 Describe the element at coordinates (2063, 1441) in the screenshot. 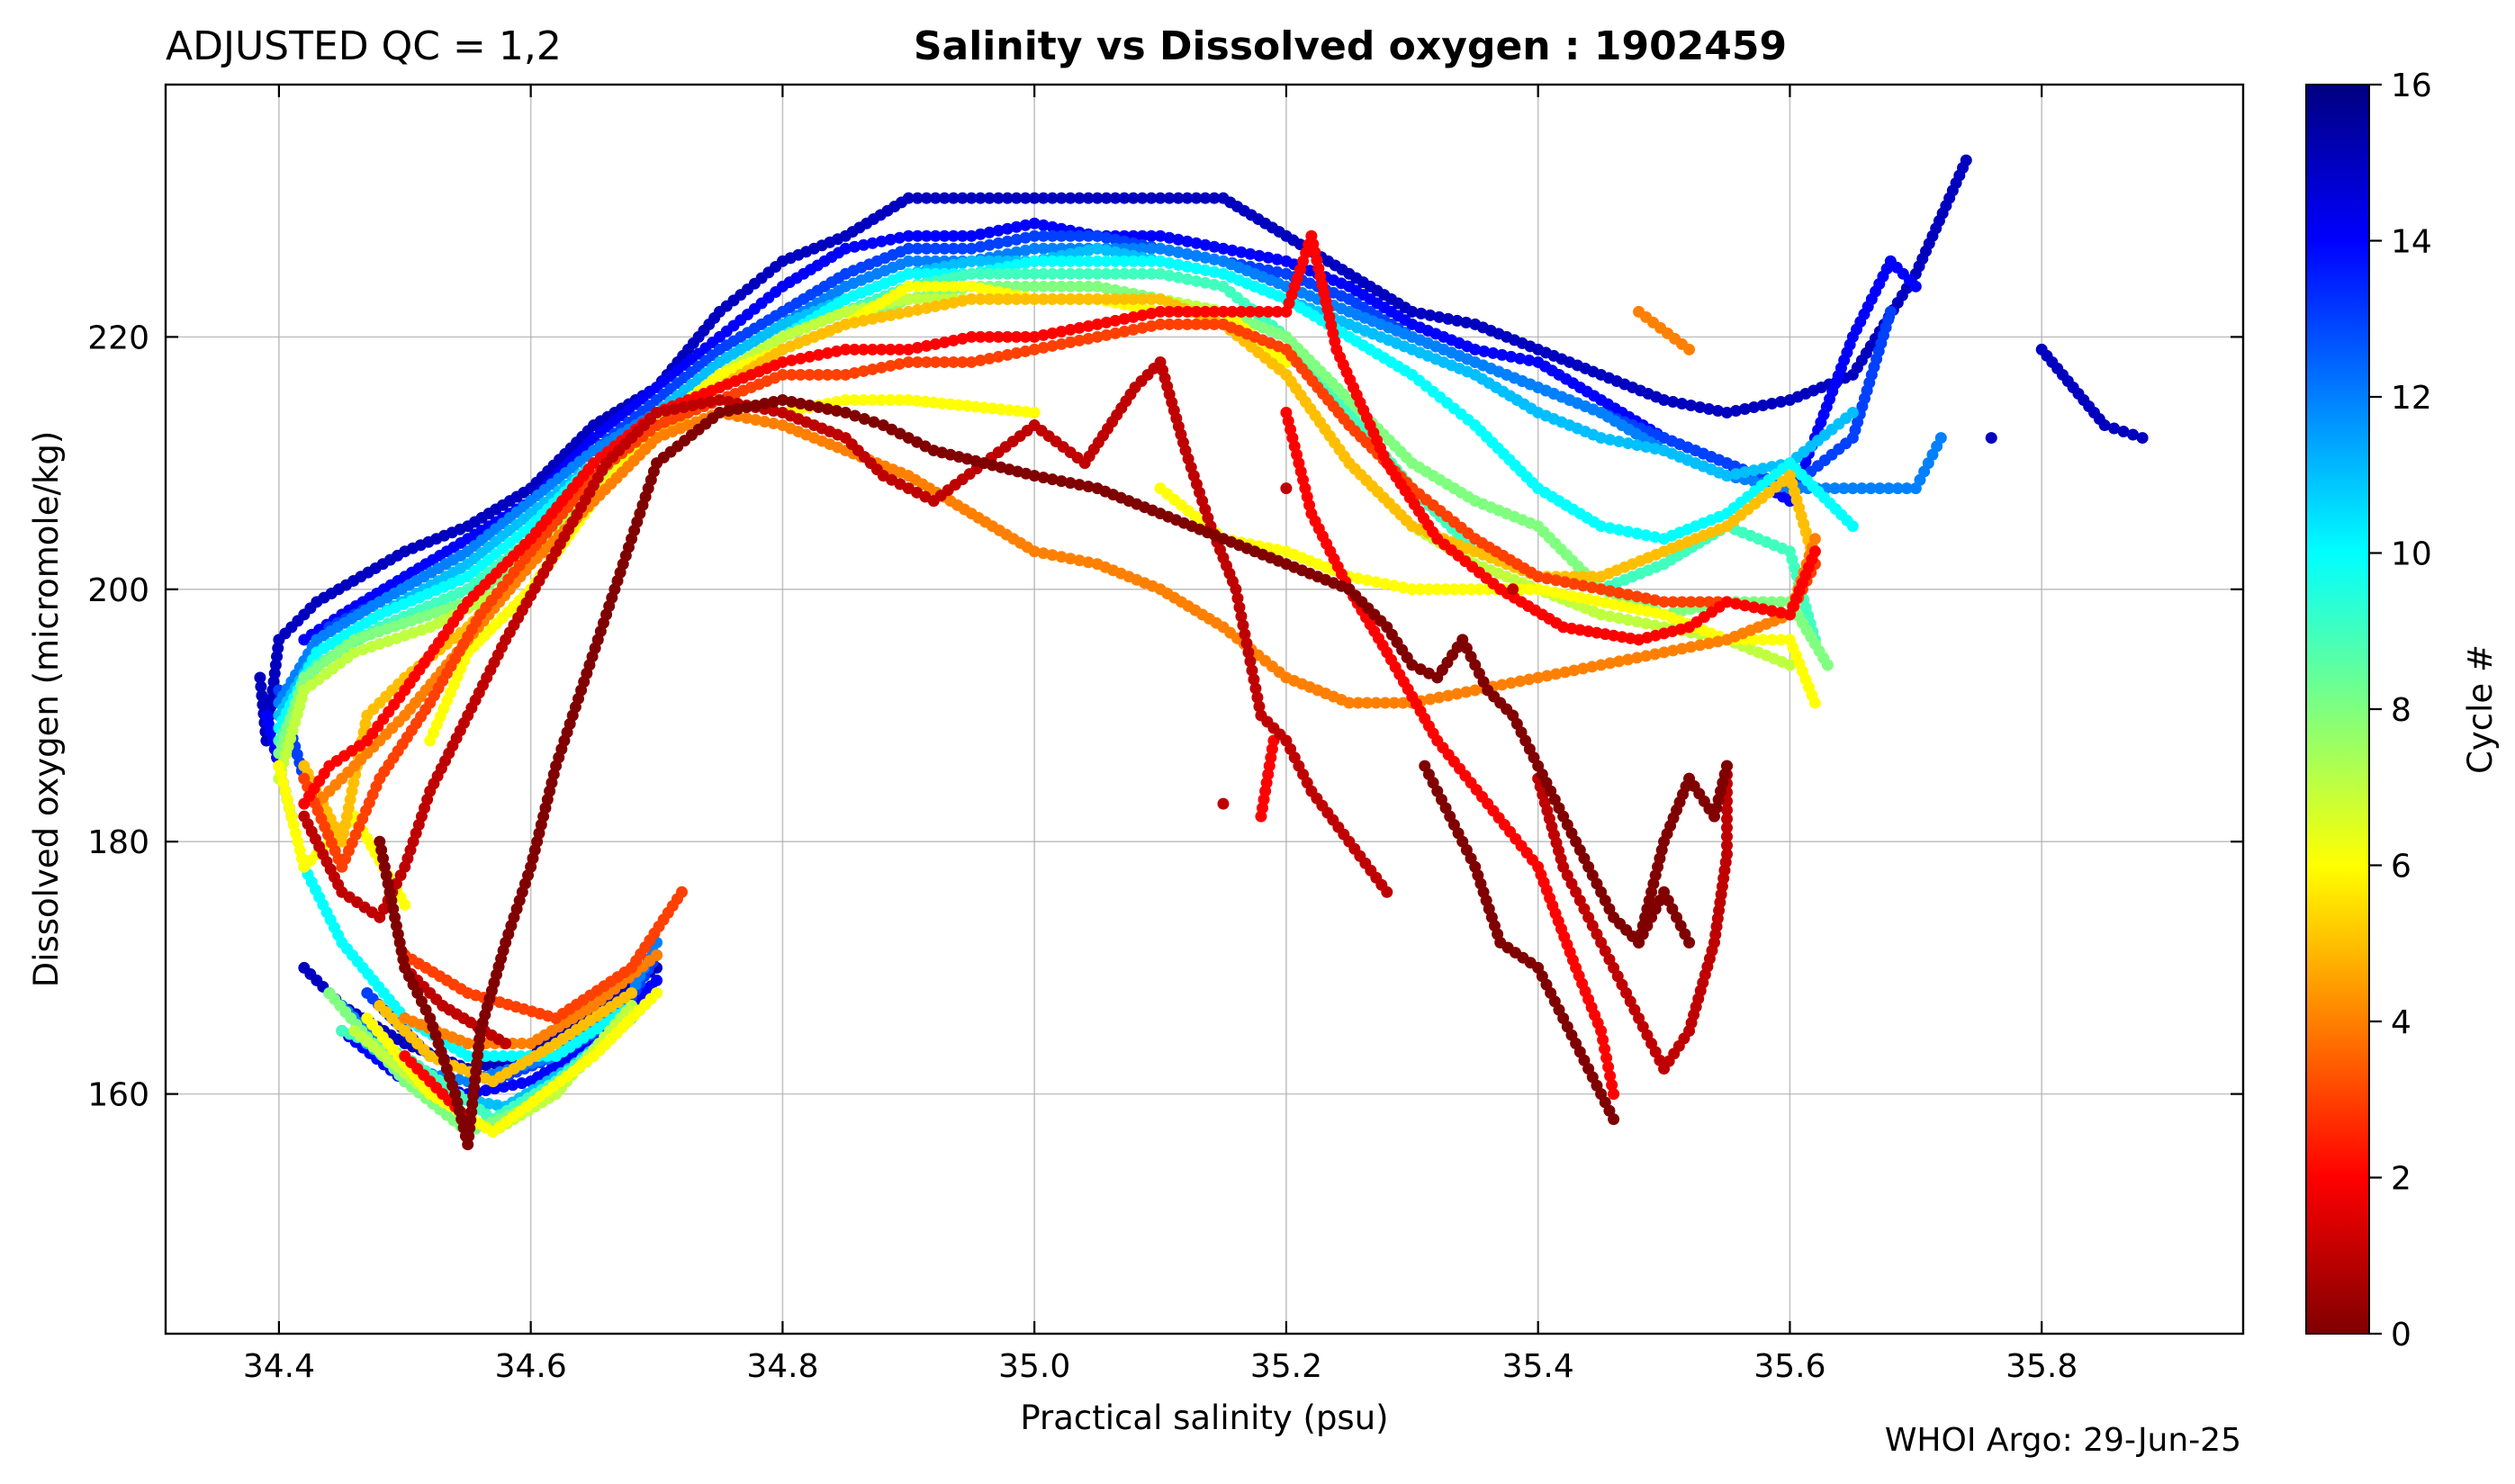

I see `footer-credit: WHOI Argo: 29-Jun-25` at that location.